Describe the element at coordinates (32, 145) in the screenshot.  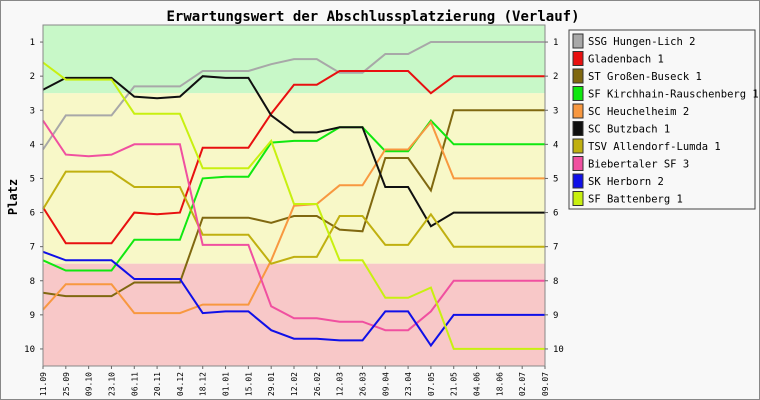
I see `y-tick-label-left: 4` at that location.